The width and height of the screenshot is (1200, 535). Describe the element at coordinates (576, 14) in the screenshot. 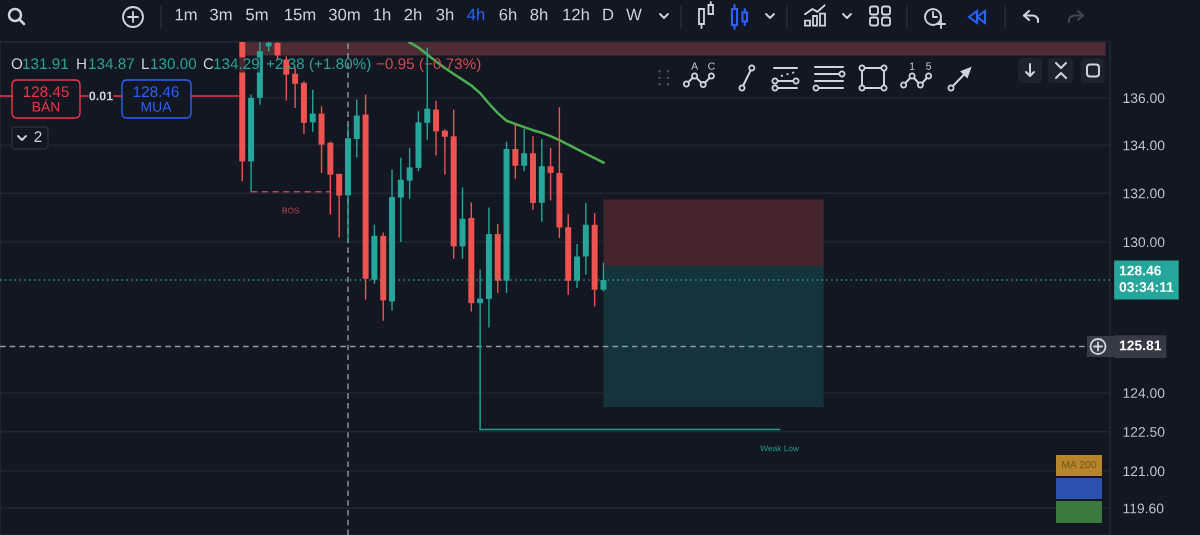

I see `text: 12h` at that location.